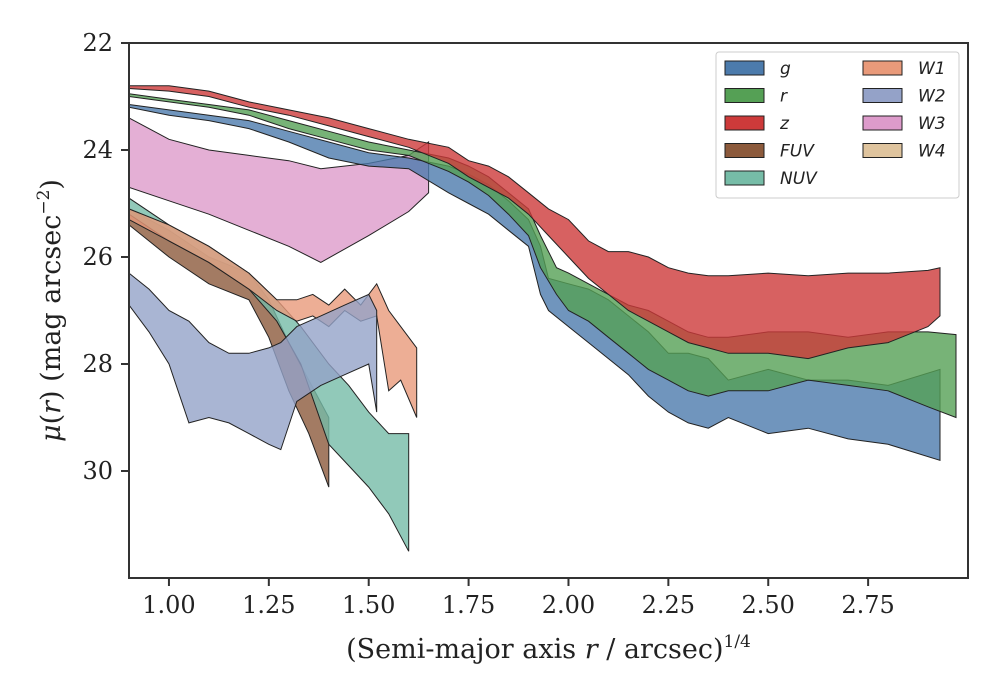  What do you see at coordinates (904, 97) in the screenshot?
I see `legend-item-w2: W2` at bounding box center [904, 97].